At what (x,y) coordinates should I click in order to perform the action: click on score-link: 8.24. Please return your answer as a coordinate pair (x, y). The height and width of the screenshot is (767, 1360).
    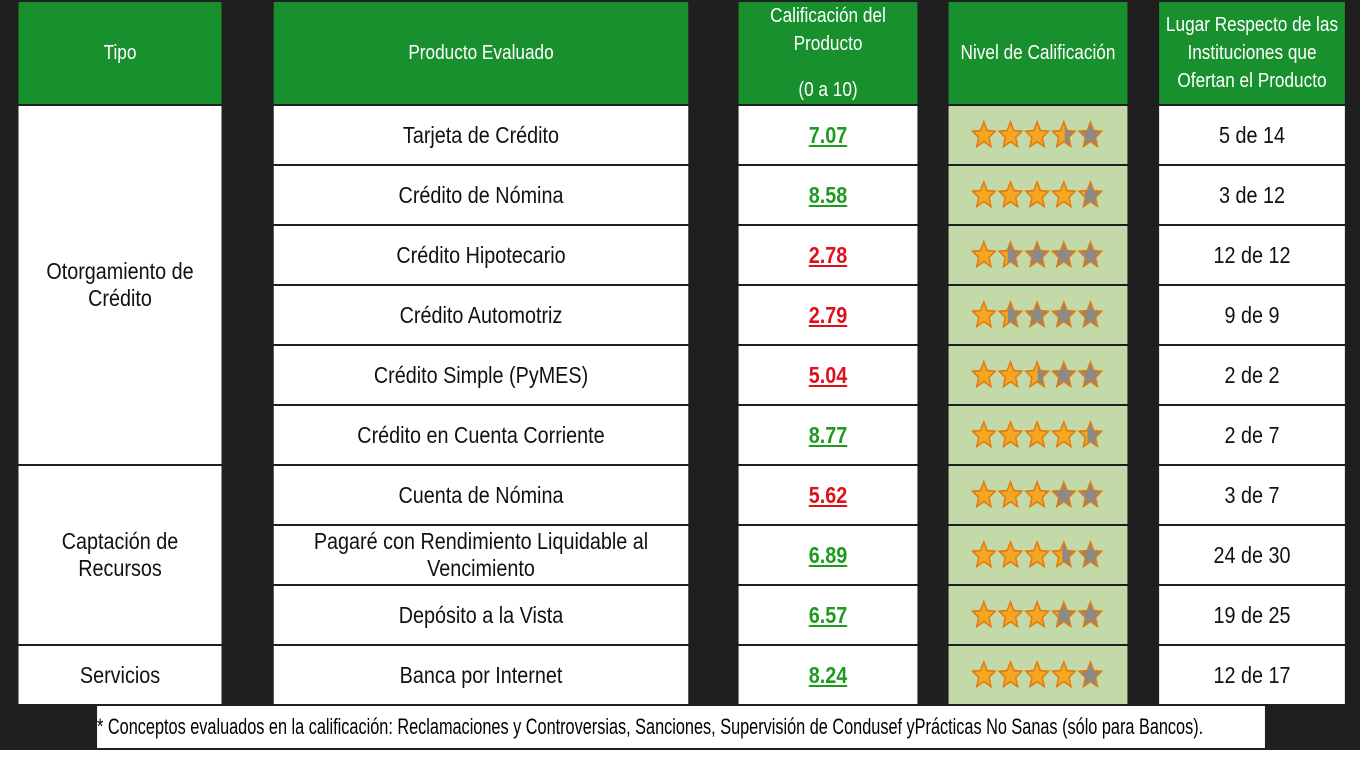
    Looking at the image, I should click on (828, 674).